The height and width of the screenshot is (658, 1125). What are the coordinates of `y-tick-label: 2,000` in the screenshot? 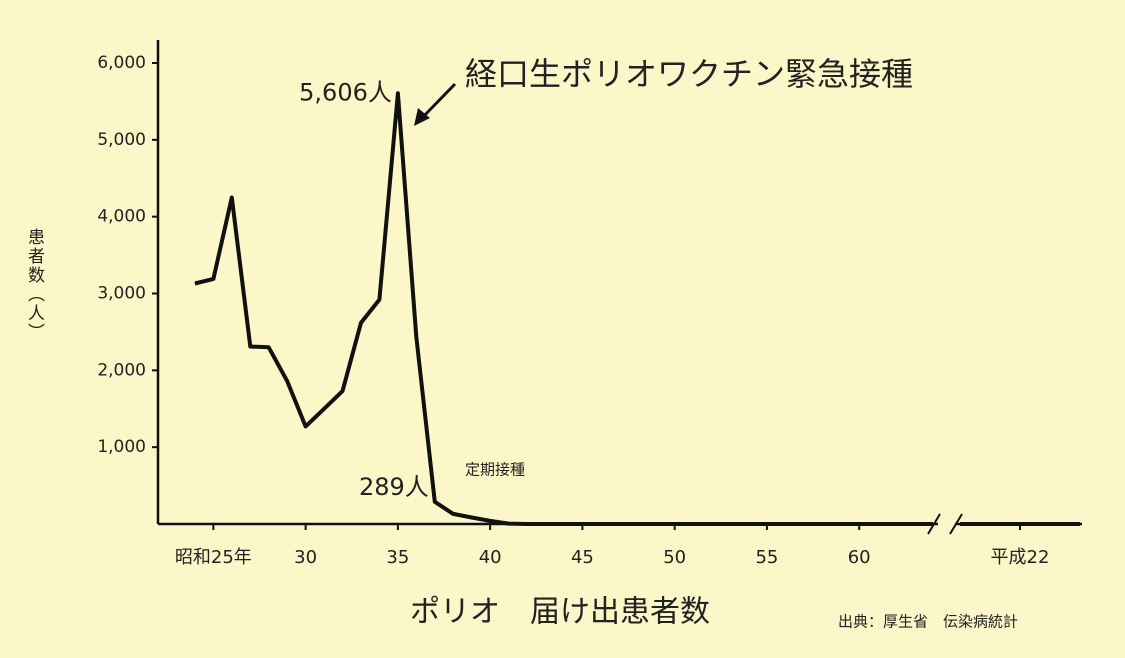 It's located at (121, 370).